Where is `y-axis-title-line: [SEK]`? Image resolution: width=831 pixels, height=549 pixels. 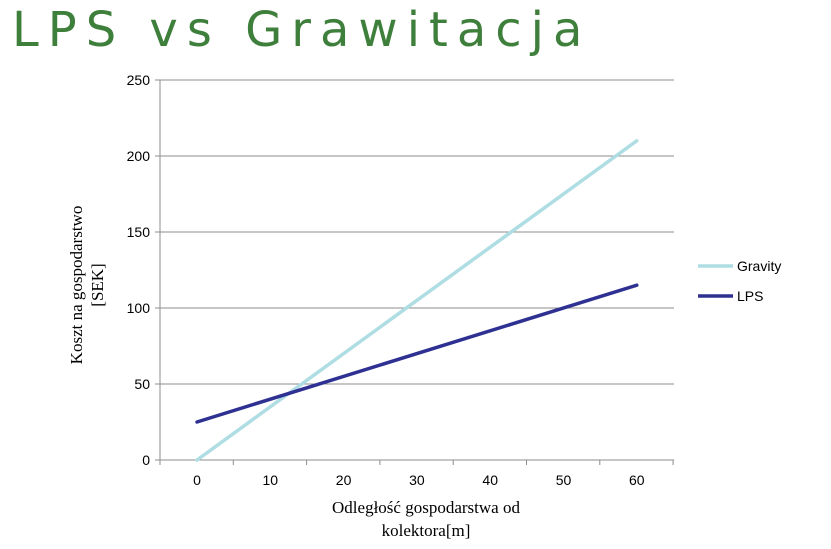
y-axis-title-line: [SEK] is located at coordinates (97, 284).